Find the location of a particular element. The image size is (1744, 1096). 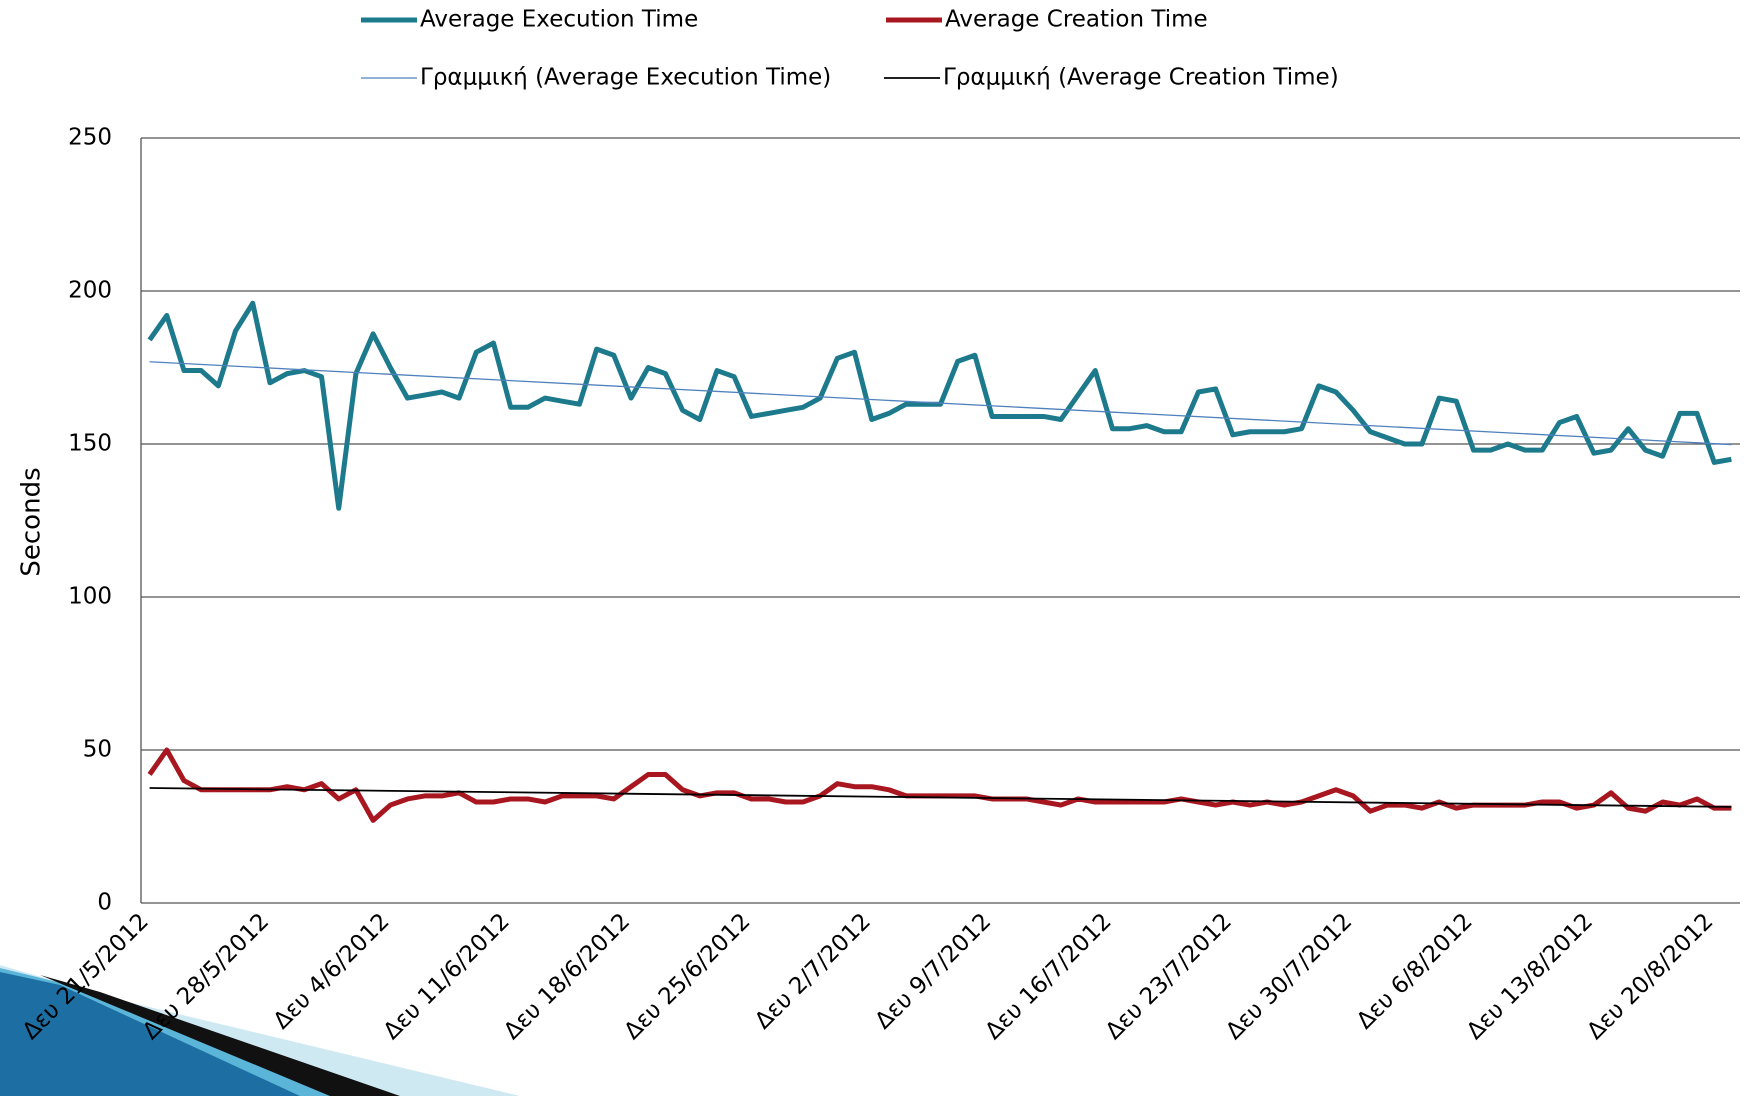

x-tick-label: Δευ 20/8/2012 is located at coordinates (1650, 976).